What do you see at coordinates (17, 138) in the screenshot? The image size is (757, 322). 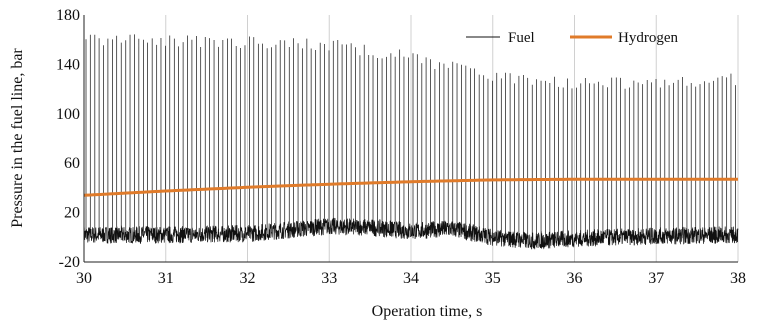 I see `y-axis-title: Pressure in the fuel line, bar` at bounding box center [17, 138].